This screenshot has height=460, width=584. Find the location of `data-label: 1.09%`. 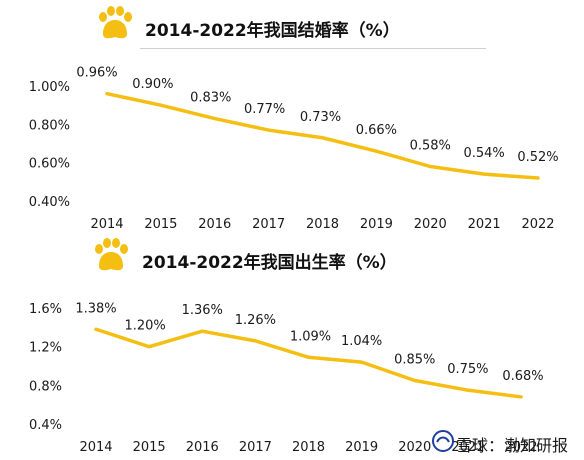

data-label: 1.09% is located at coordinates (310, 336).